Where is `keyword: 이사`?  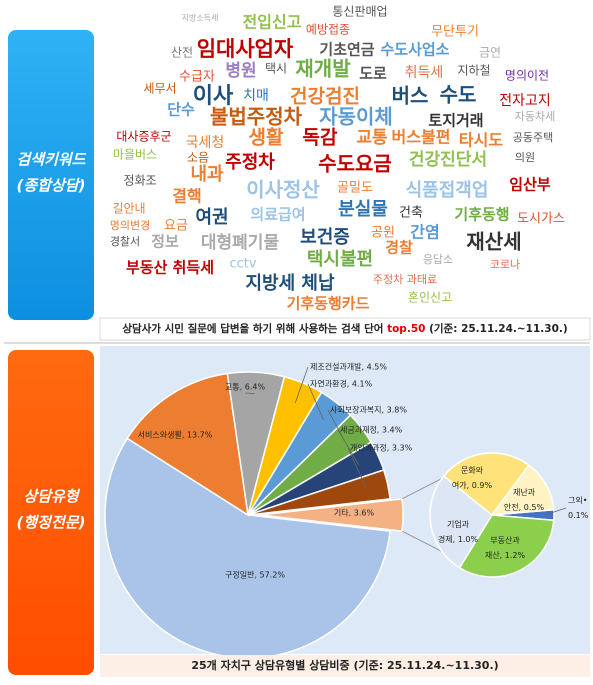 keyword: 이사 is located at coordinates (213, 96).